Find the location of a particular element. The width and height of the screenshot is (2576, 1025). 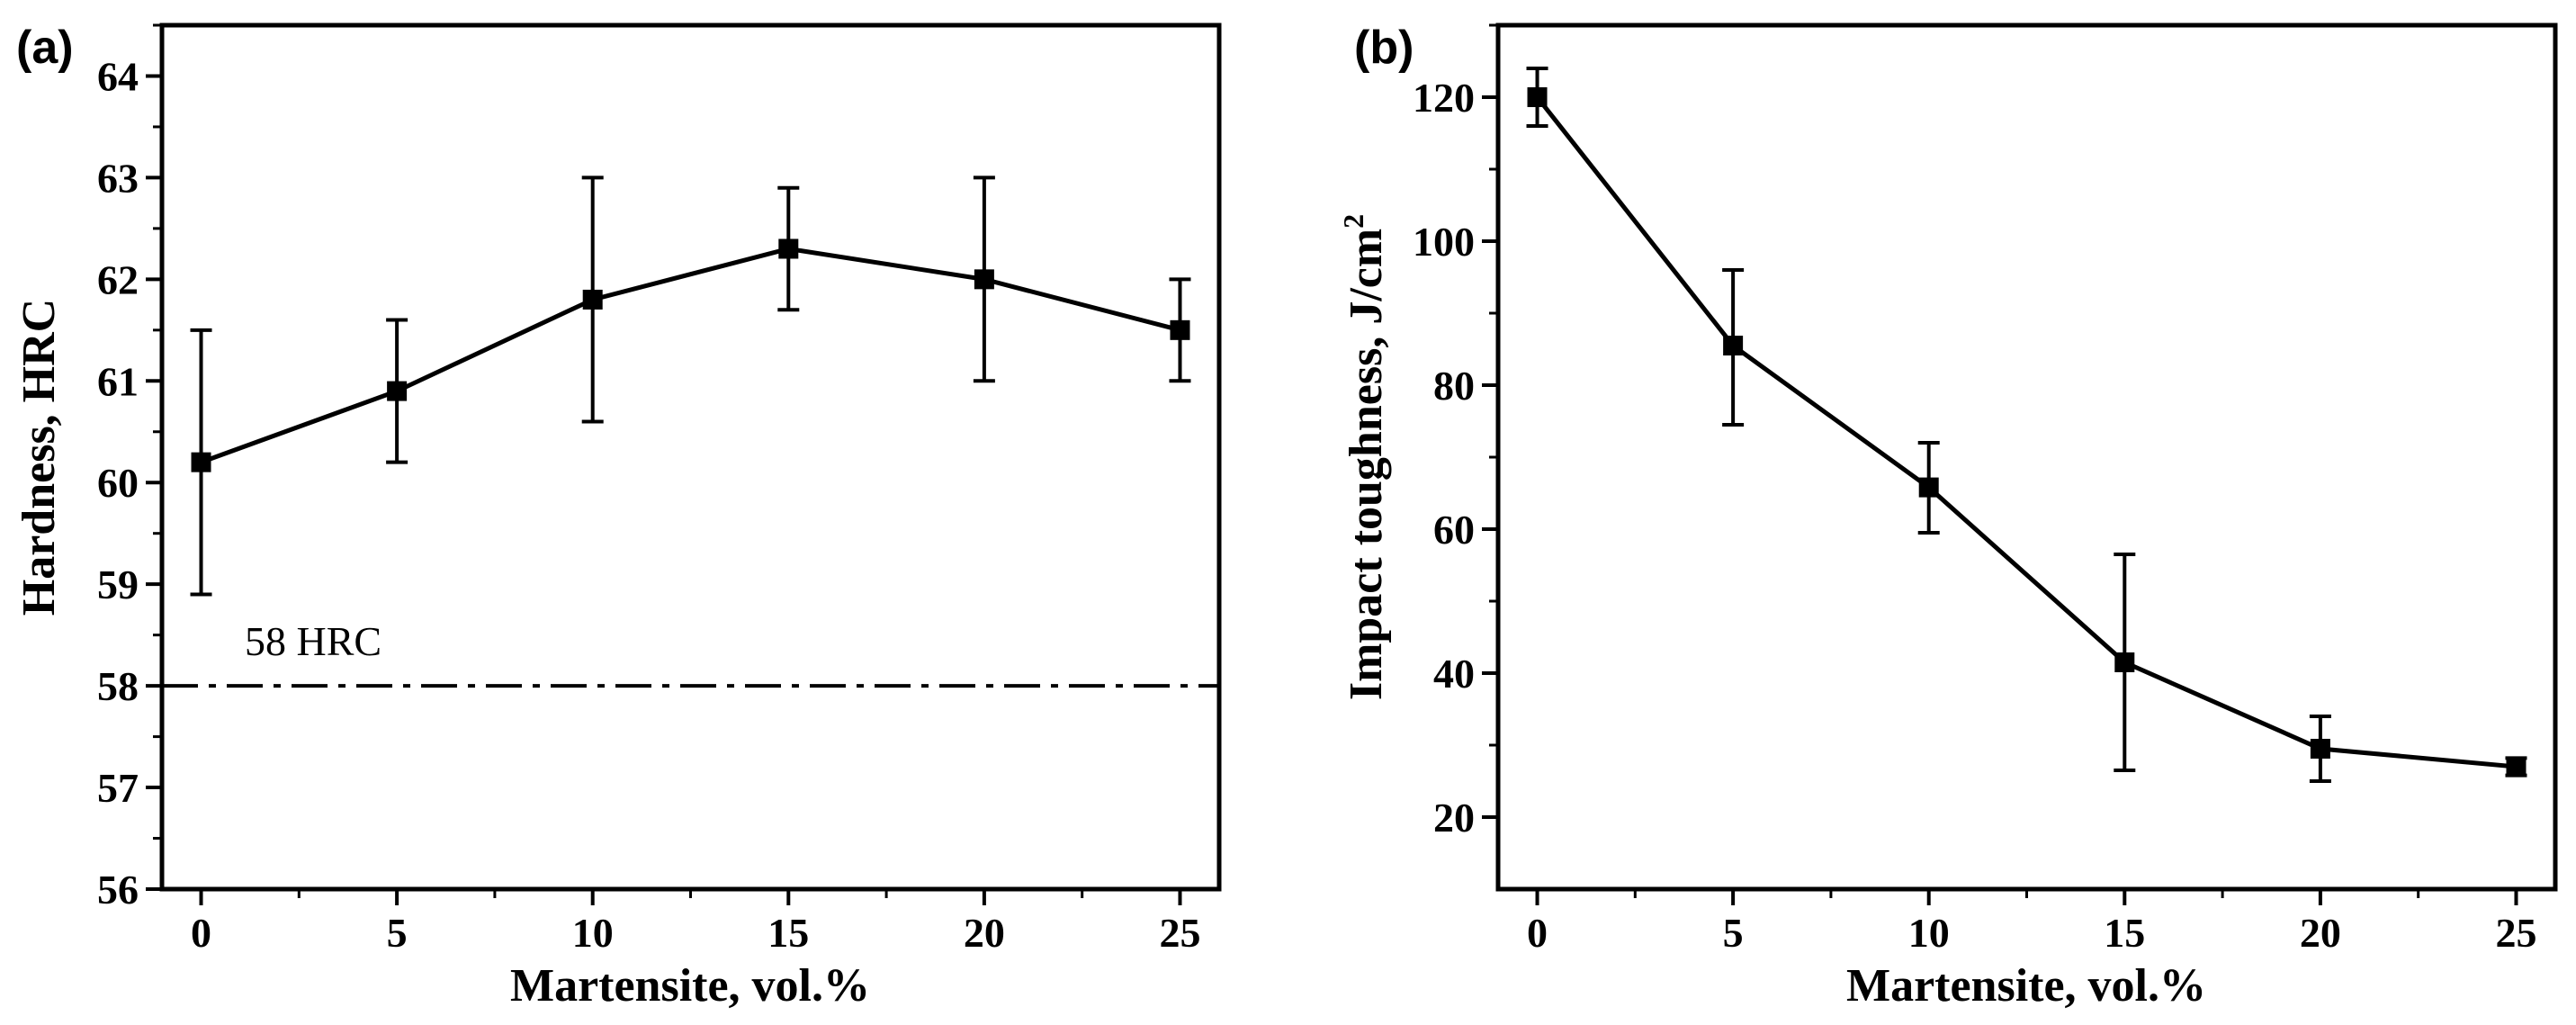

panel-a-x-tick-label: 10 is located at coordinates (593, 933).